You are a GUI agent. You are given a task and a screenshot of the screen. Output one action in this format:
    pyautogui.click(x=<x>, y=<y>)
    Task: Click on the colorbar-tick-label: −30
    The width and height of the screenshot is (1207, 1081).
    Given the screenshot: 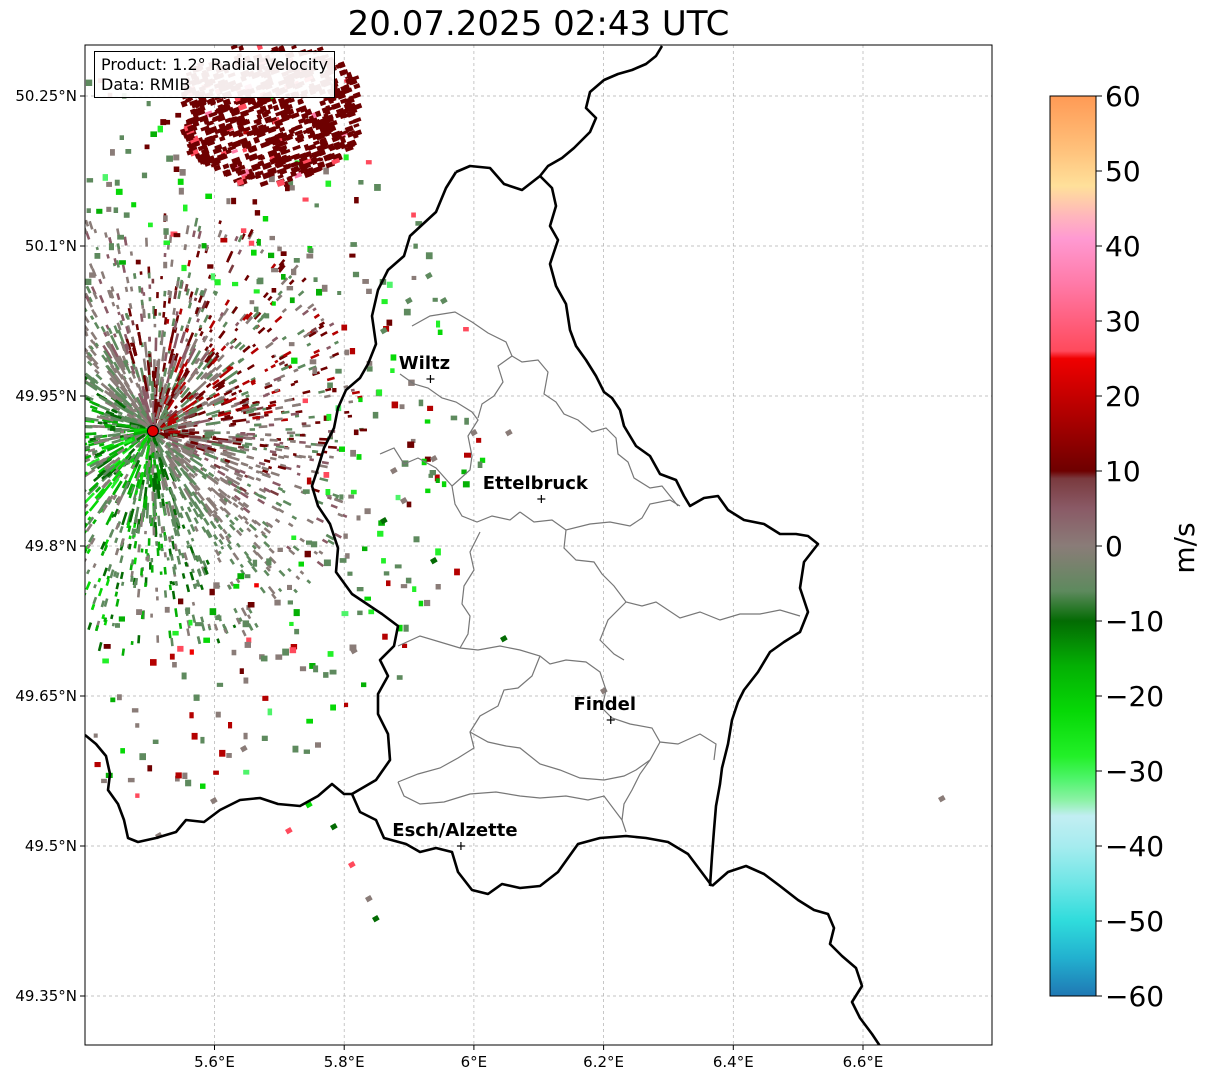 What is the action you would take?
    pyautogui.click(x=1134, y=771)
    